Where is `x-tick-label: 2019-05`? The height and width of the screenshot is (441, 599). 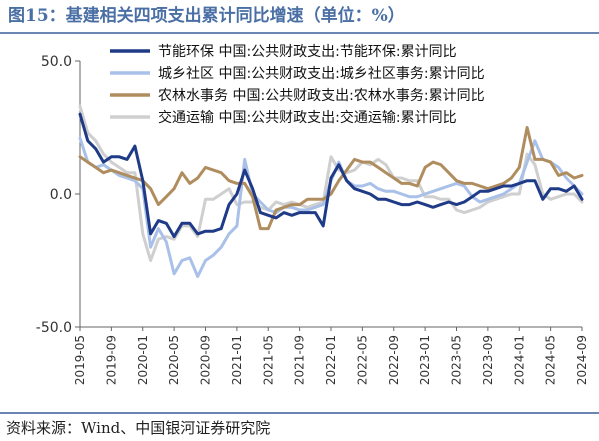
x-tick-label: 2019-05 is located at coordinates (80, 360).